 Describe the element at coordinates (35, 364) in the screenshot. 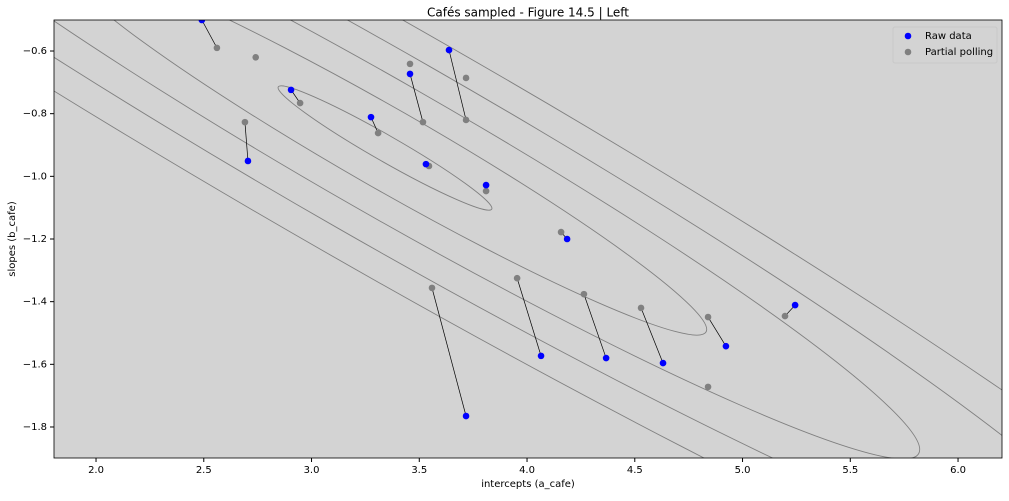

I see `y-tick-label: −1.6` at that location.